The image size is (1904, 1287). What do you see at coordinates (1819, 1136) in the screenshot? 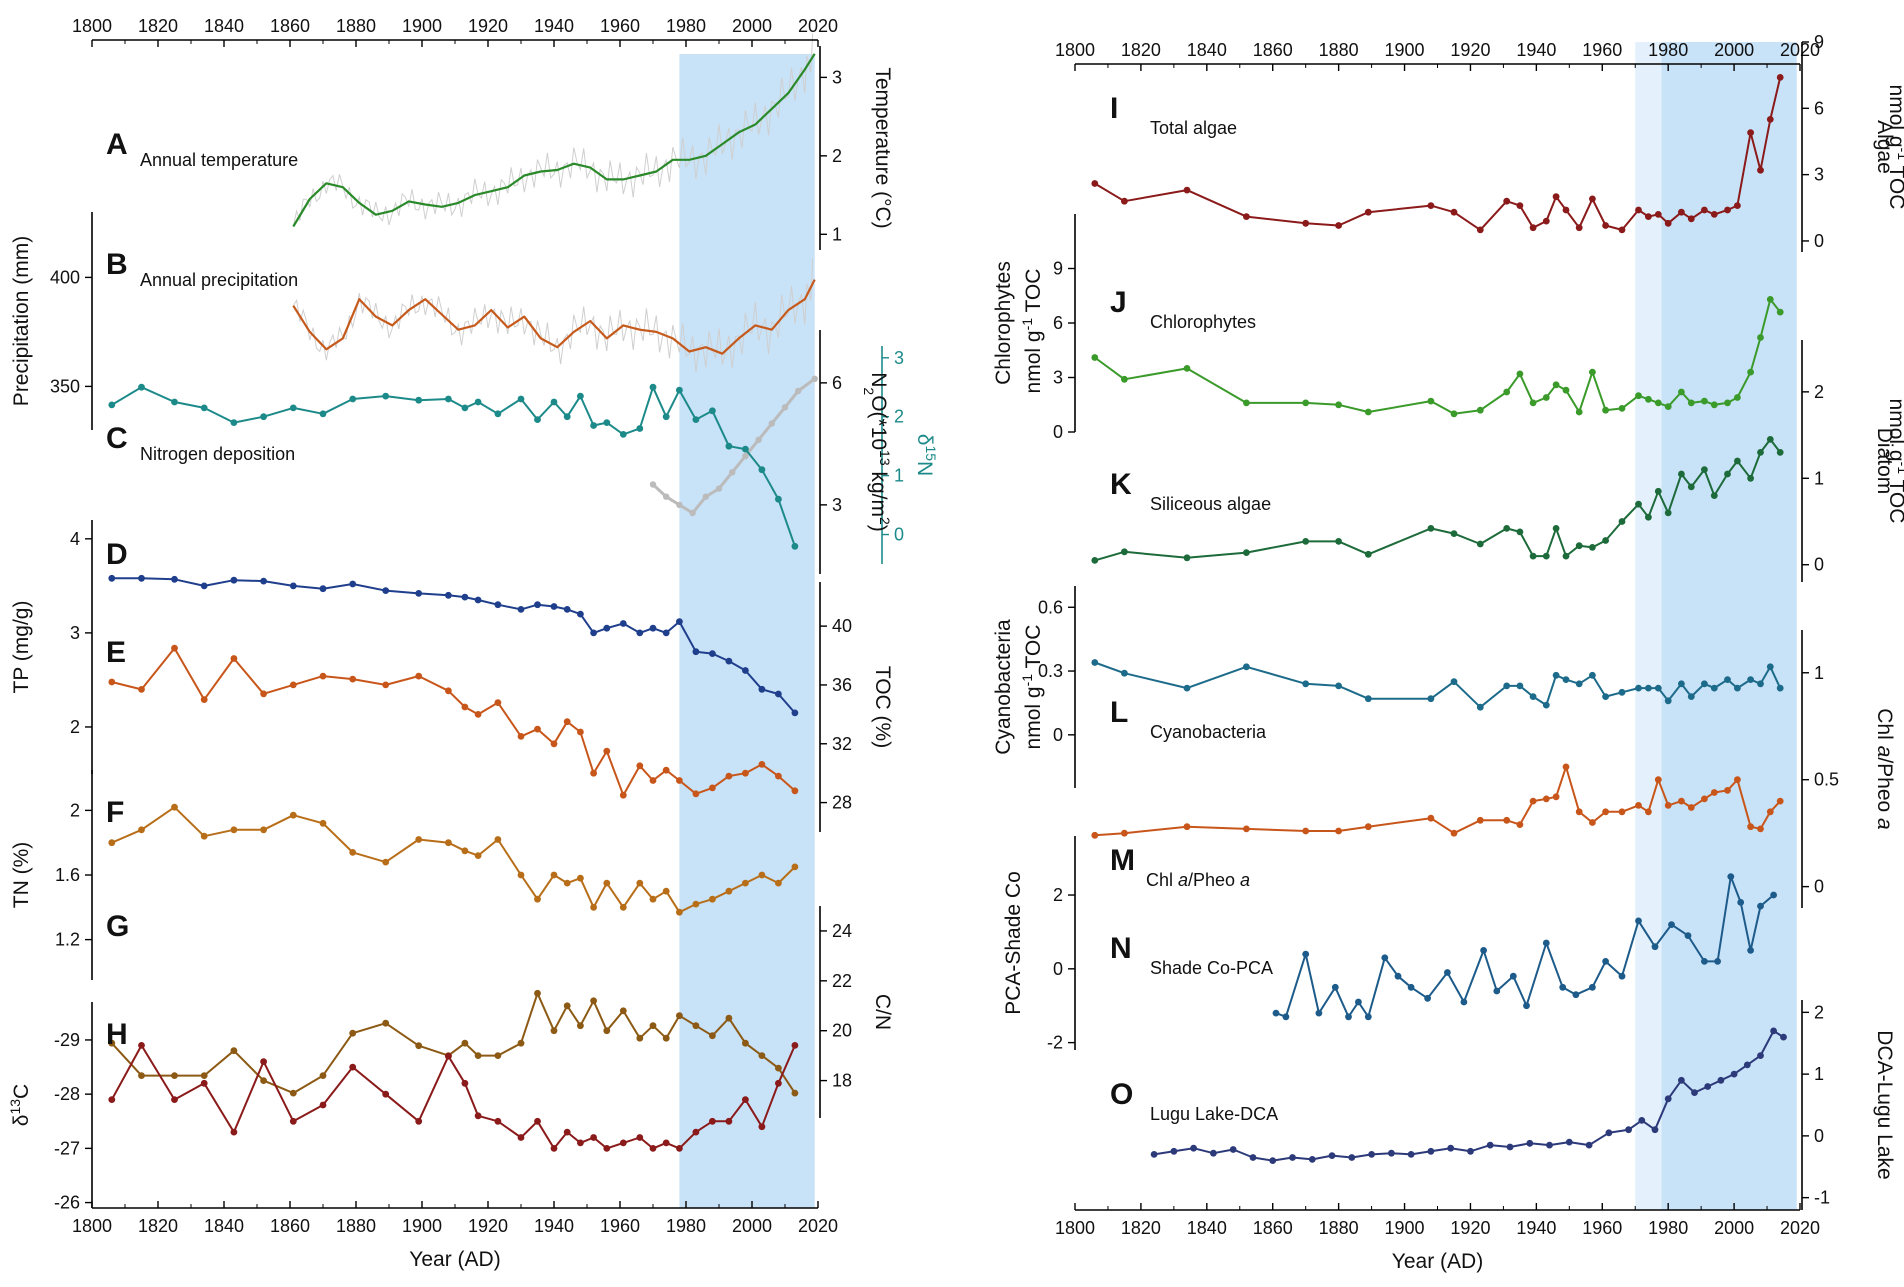
I see `y-tick-label-dca-lugu: 0` at bounding box center [1819, 1136].